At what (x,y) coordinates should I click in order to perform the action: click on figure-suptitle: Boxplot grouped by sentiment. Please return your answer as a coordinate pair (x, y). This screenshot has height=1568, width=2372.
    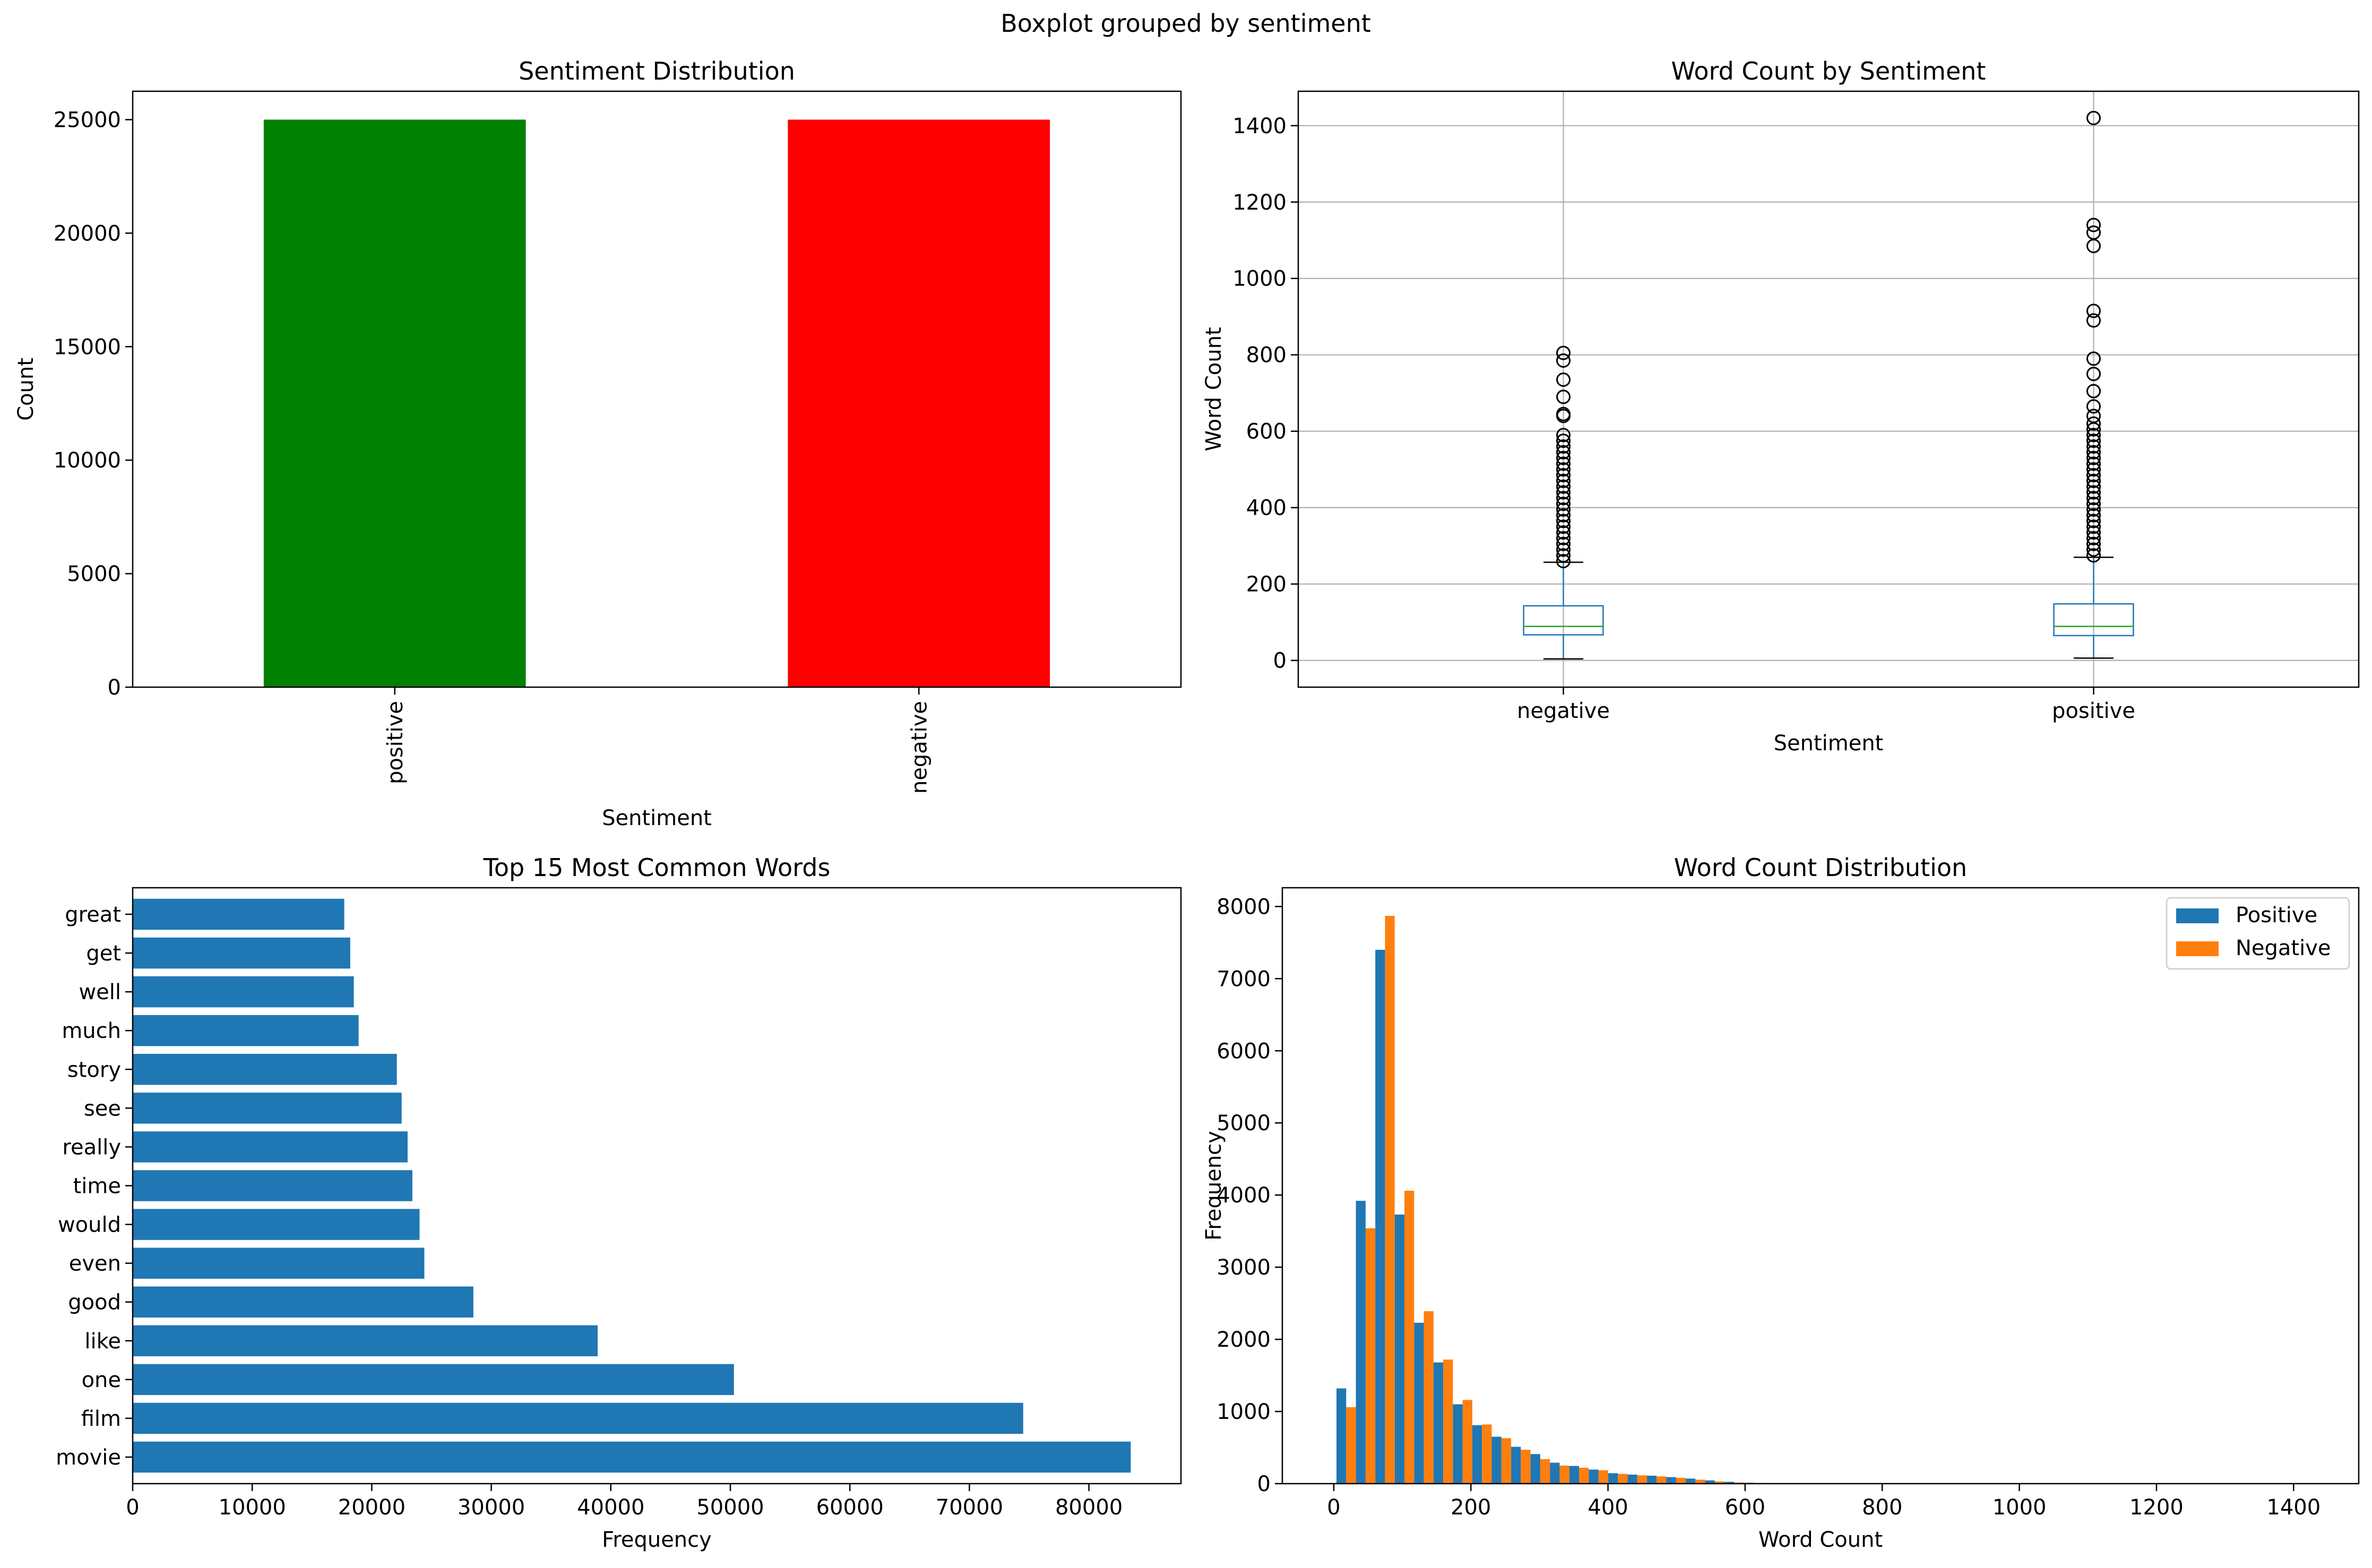
    Looking at the image, I should click on (1185, 23).